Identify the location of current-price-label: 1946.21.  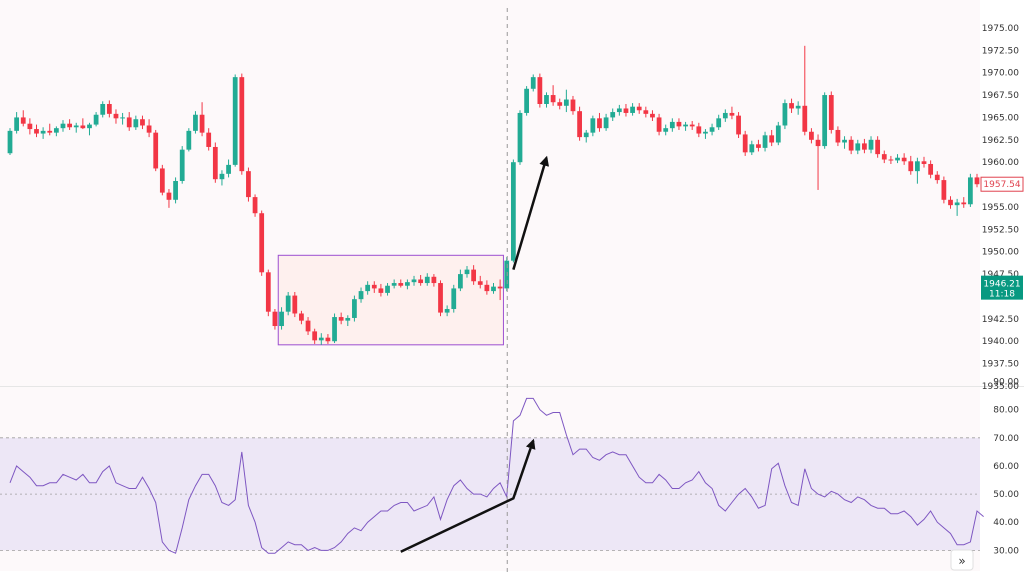
(1001, 285).